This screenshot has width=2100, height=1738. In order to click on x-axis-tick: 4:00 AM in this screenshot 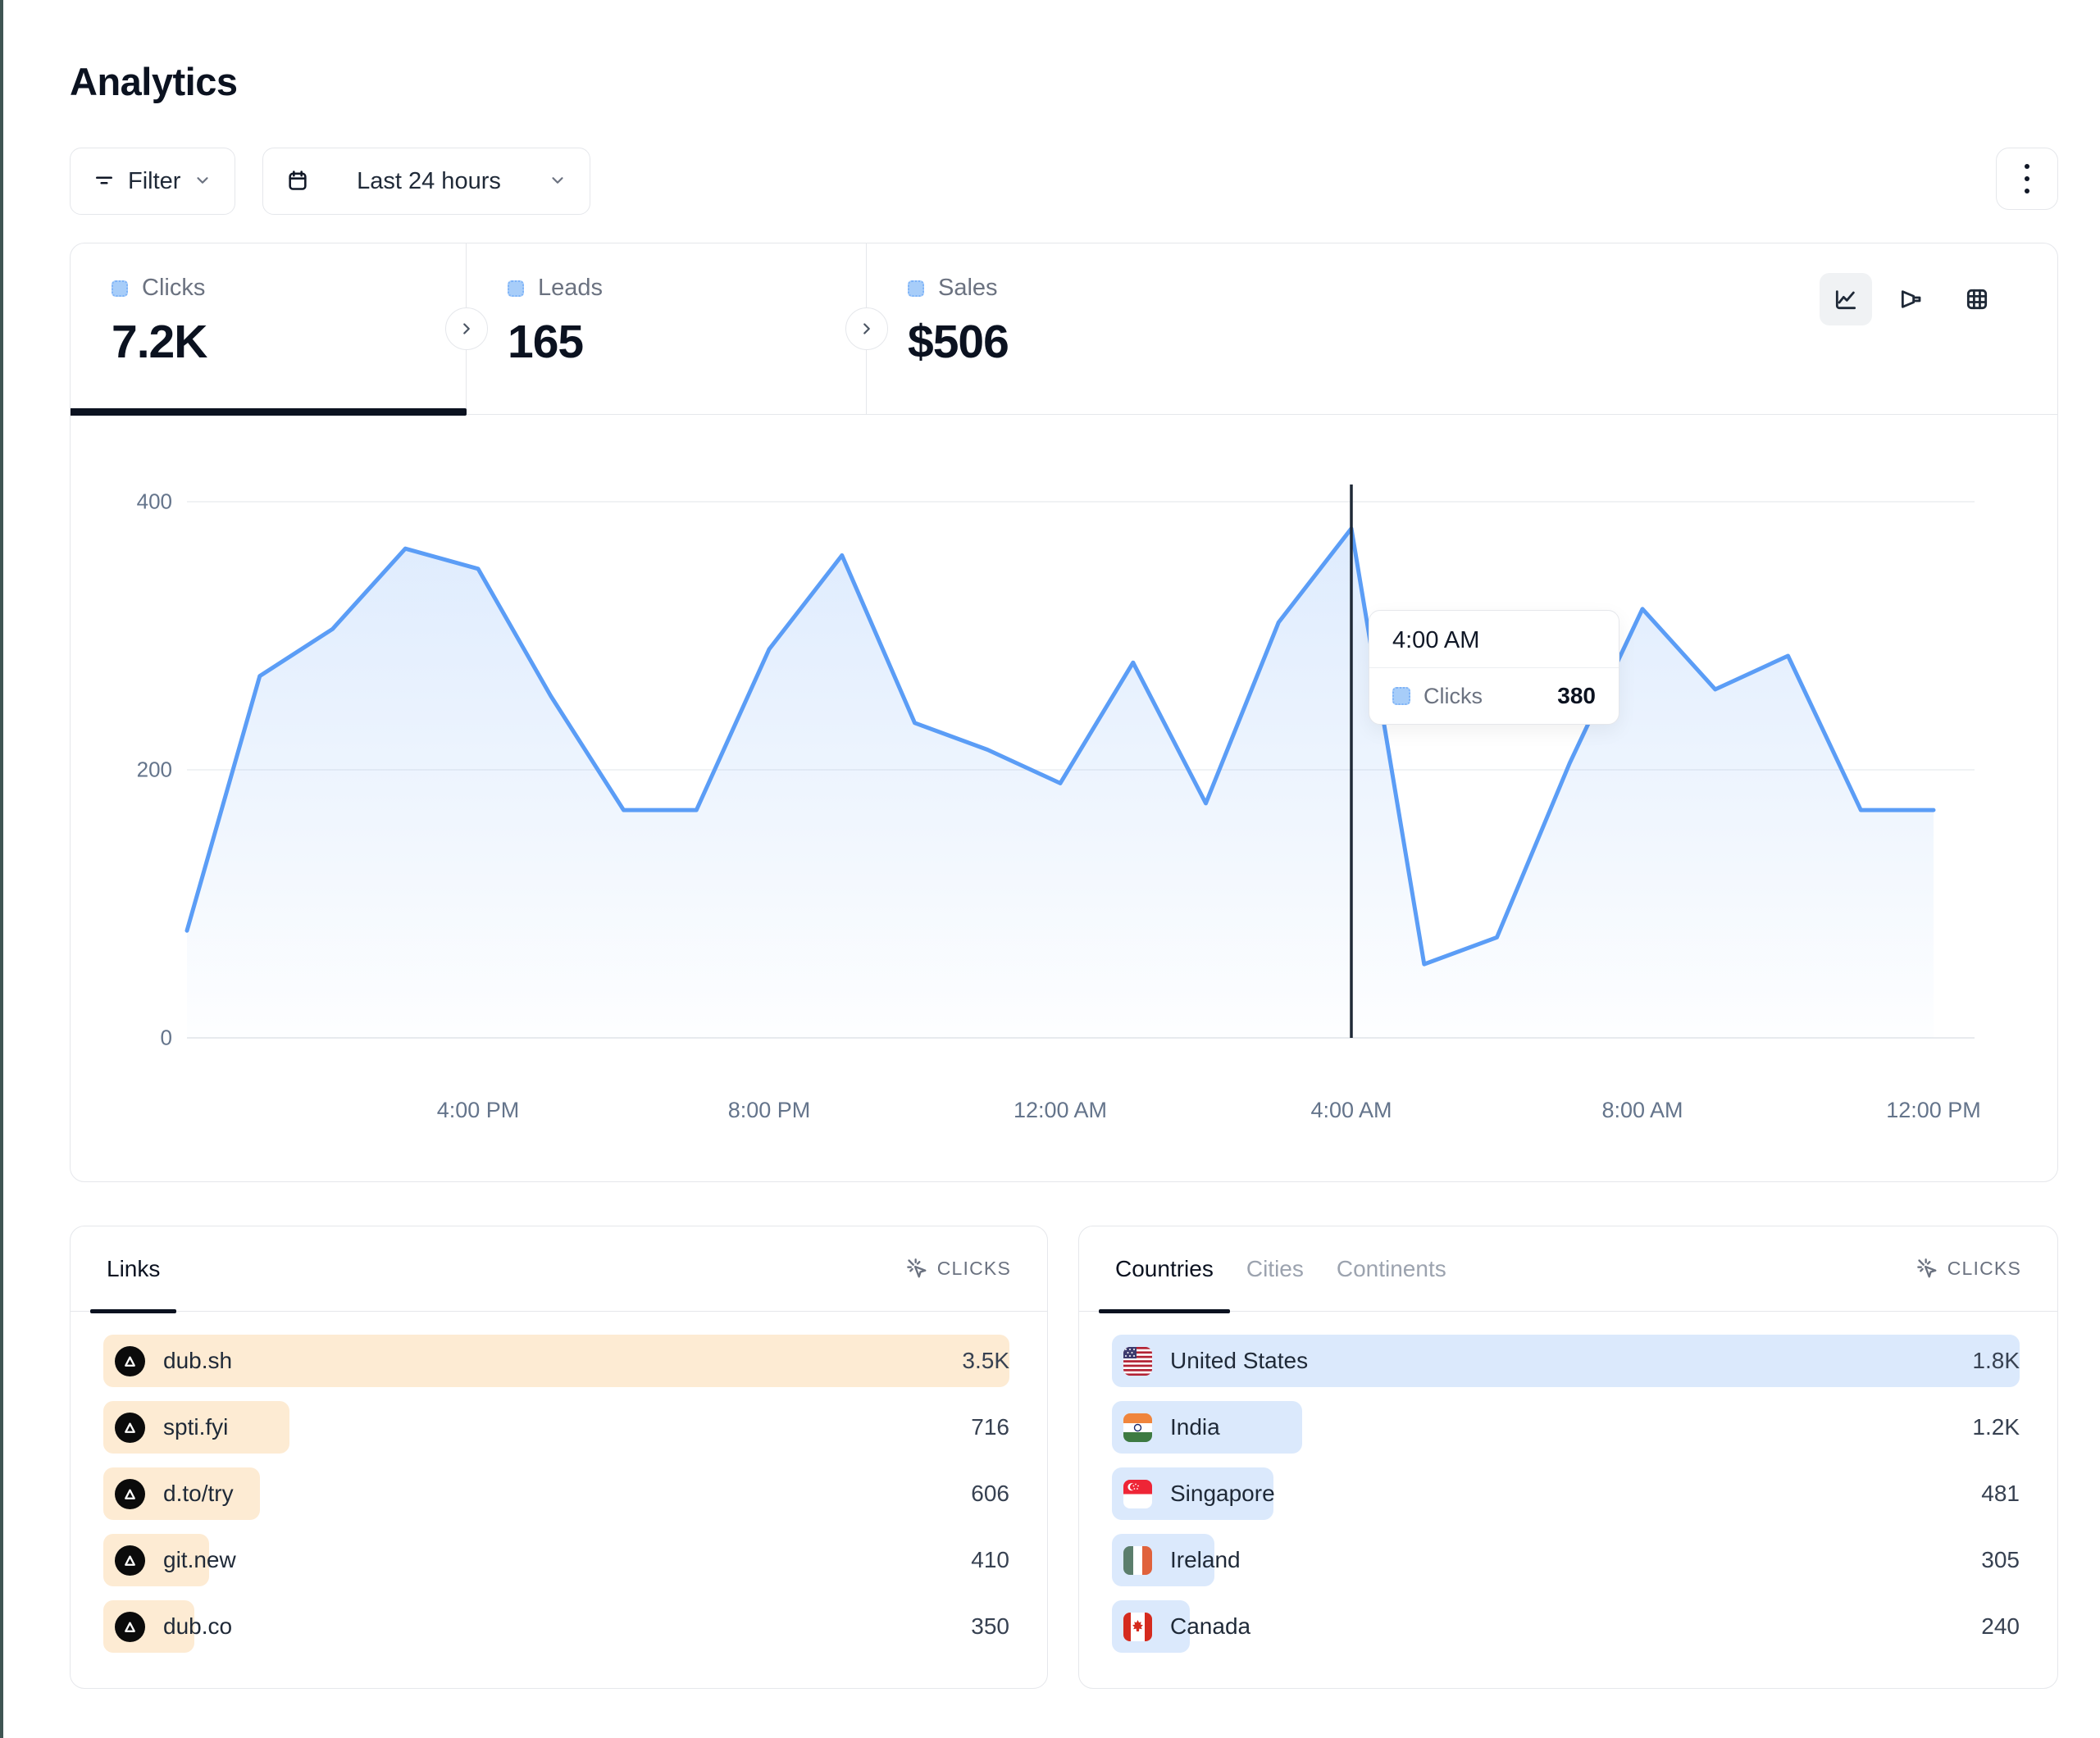, I will do `click(1351, 1110)`.